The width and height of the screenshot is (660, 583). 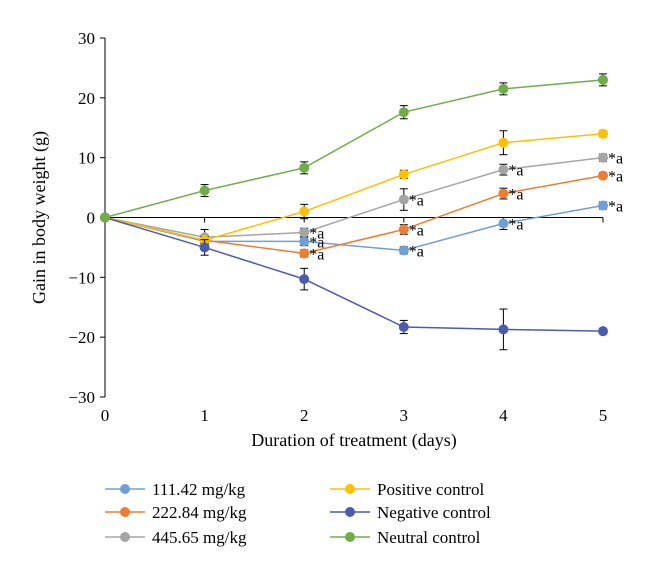 What do you see at coordinates (503, 415) in the screenshot?
I see `x-tick-label: 4` at bounding box center [503, 415].